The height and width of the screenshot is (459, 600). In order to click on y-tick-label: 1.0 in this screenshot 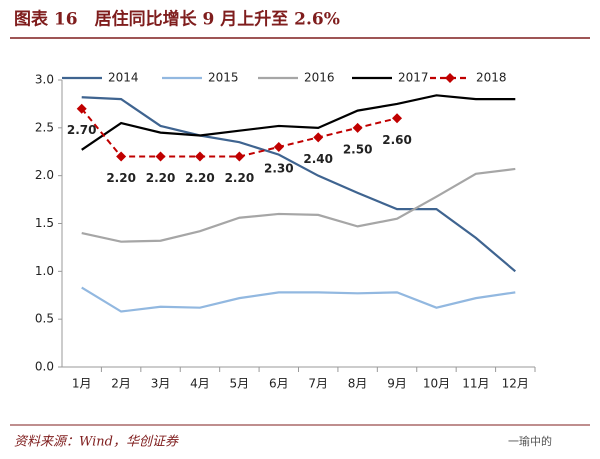, I will do `click(44, 271)`.